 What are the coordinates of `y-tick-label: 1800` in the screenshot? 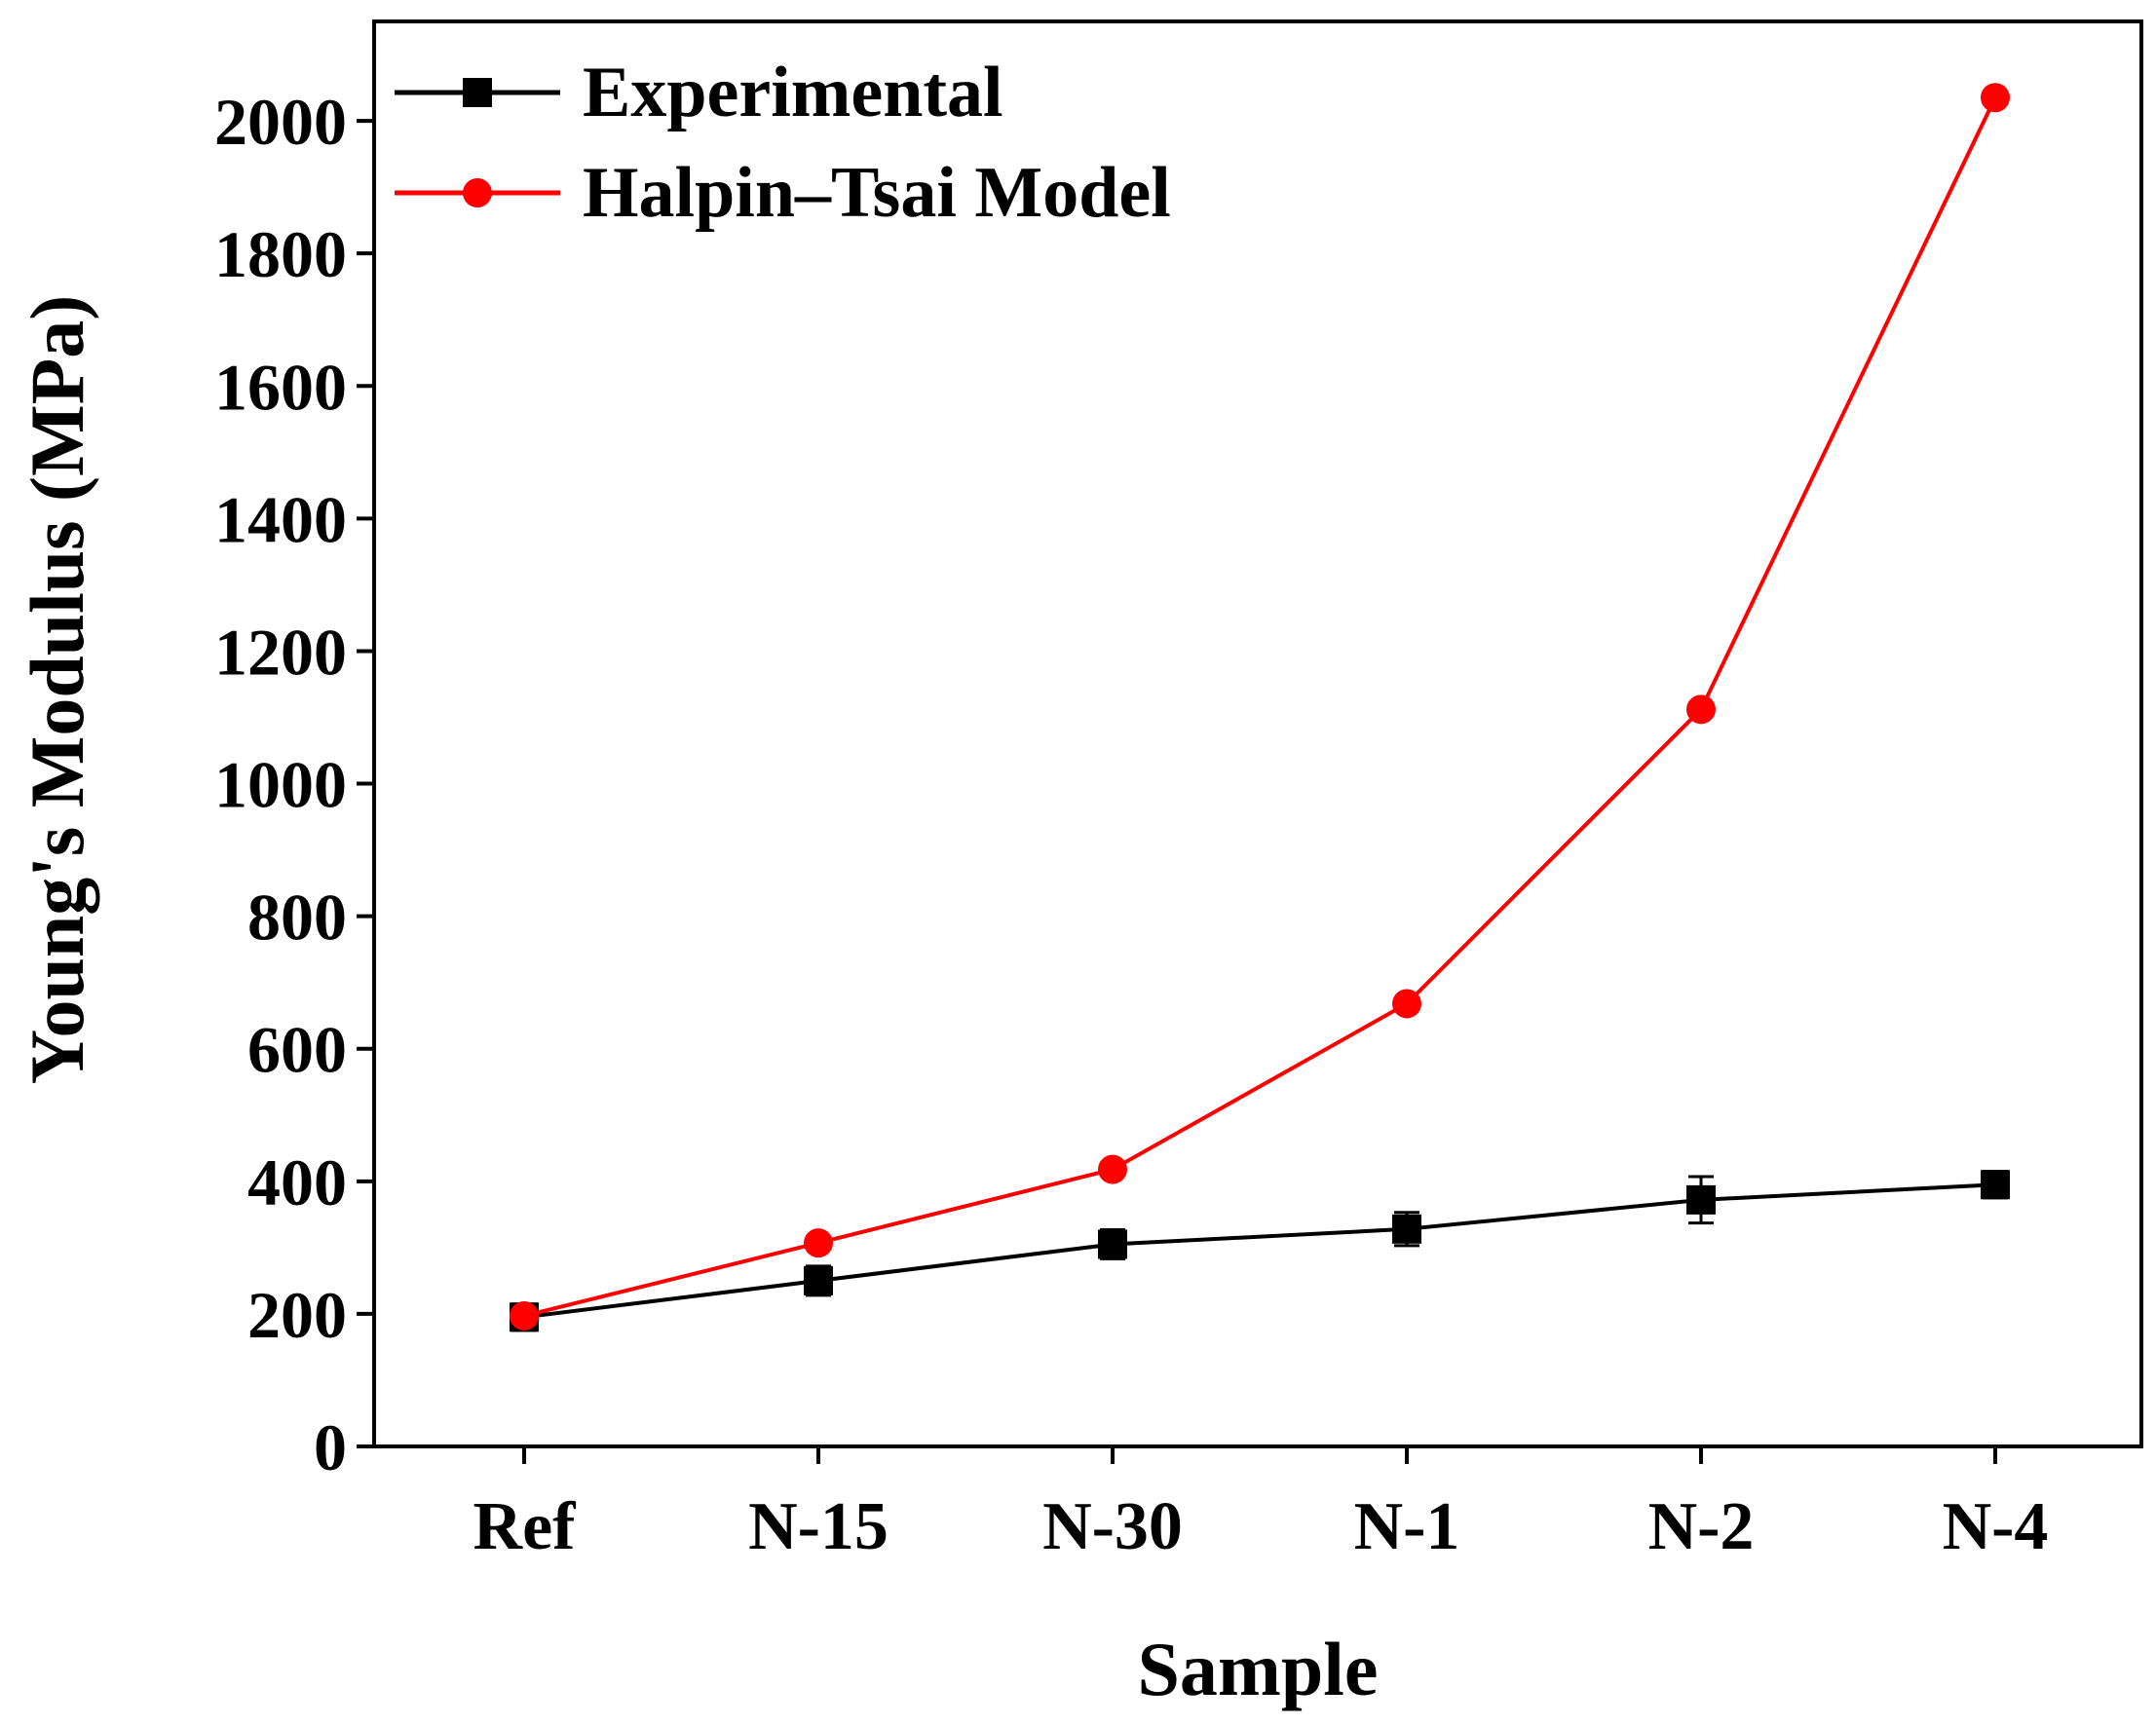 It's located at (280, 254).